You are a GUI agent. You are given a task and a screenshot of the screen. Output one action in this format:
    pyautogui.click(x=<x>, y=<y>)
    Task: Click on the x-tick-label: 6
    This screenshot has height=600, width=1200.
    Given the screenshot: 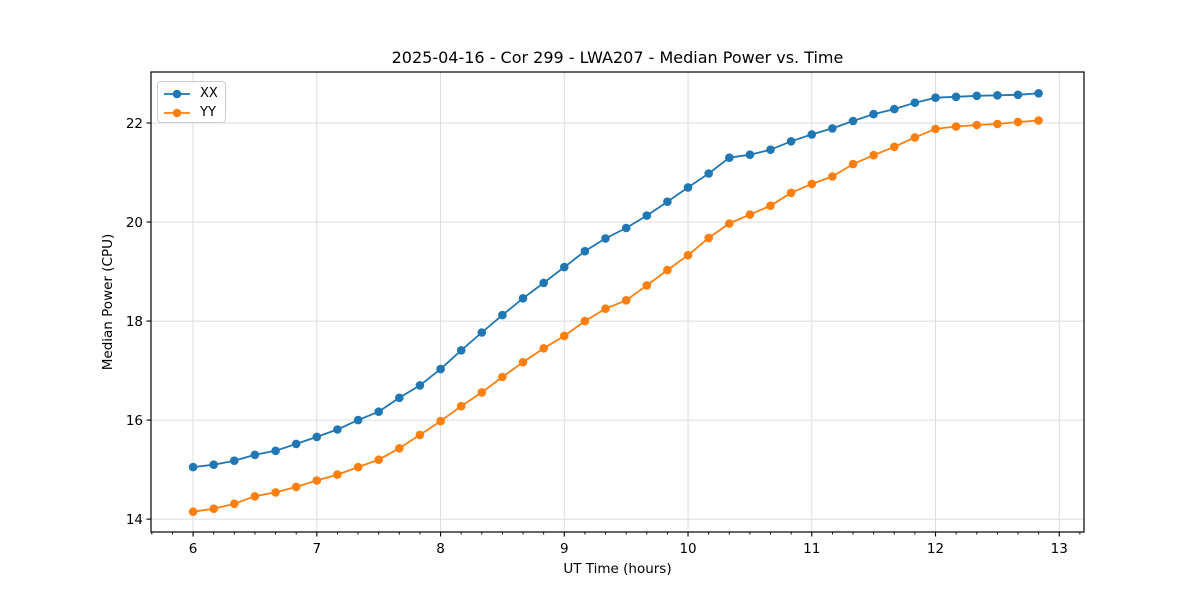 What is the action you would take?
    pyautogui.click(x=193, y=549)
    